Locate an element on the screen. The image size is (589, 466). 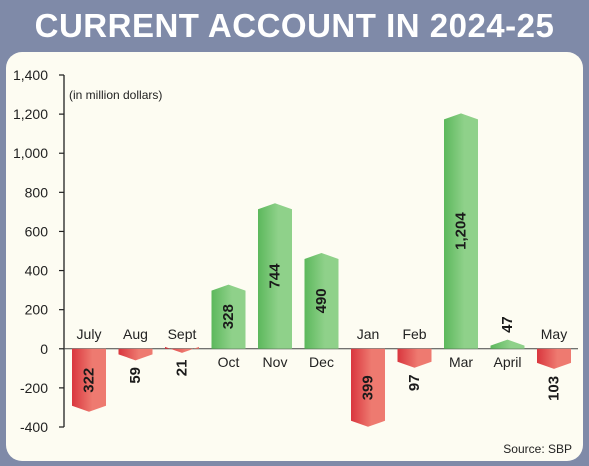
y-tick-label: 600 is located at coordinates (37, 231).